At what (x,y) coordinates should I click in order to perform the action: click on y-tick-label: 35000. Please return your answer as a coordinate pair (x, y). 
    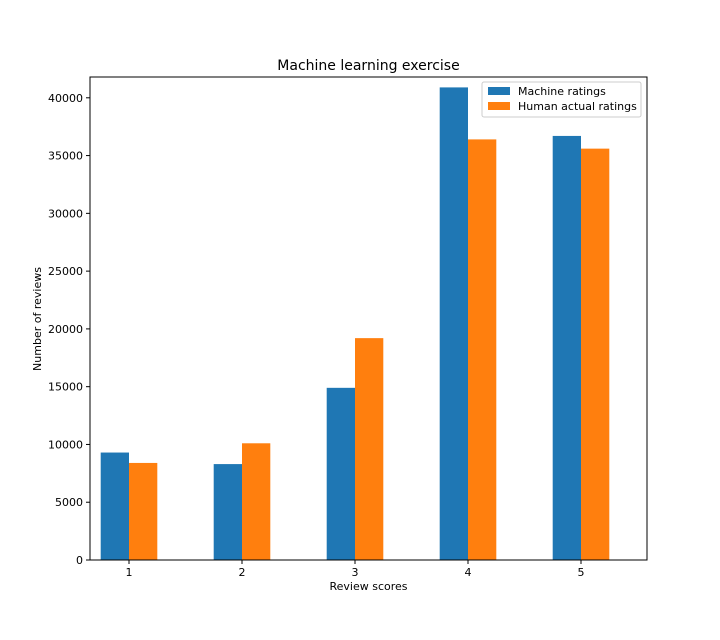
    Looking at the image, I should click on (65, 156).